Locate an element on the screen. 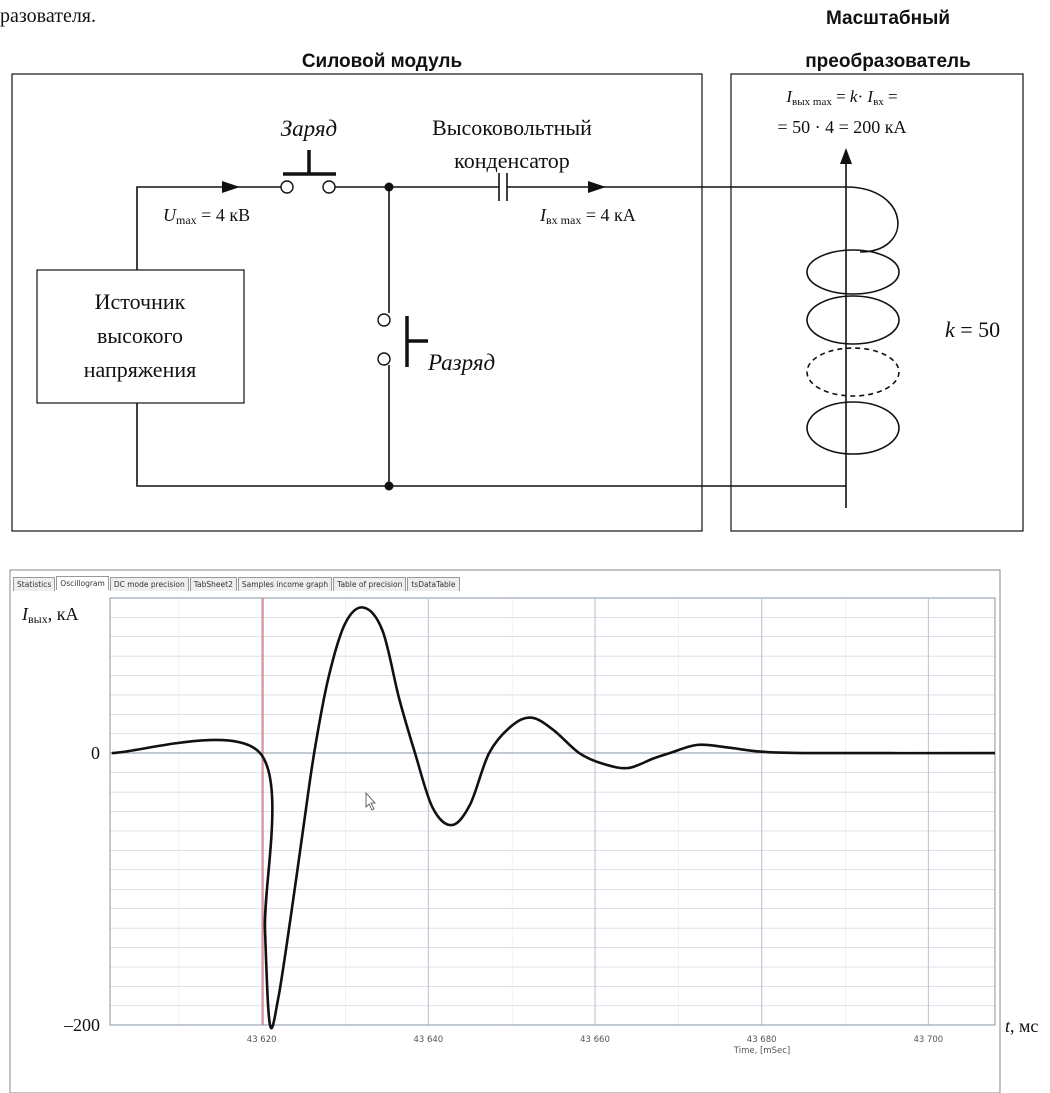 Image resolution: width=1050 pixels, height=1093 pixels. module-title: Силовой модуль is located at coordinates (382, 61).